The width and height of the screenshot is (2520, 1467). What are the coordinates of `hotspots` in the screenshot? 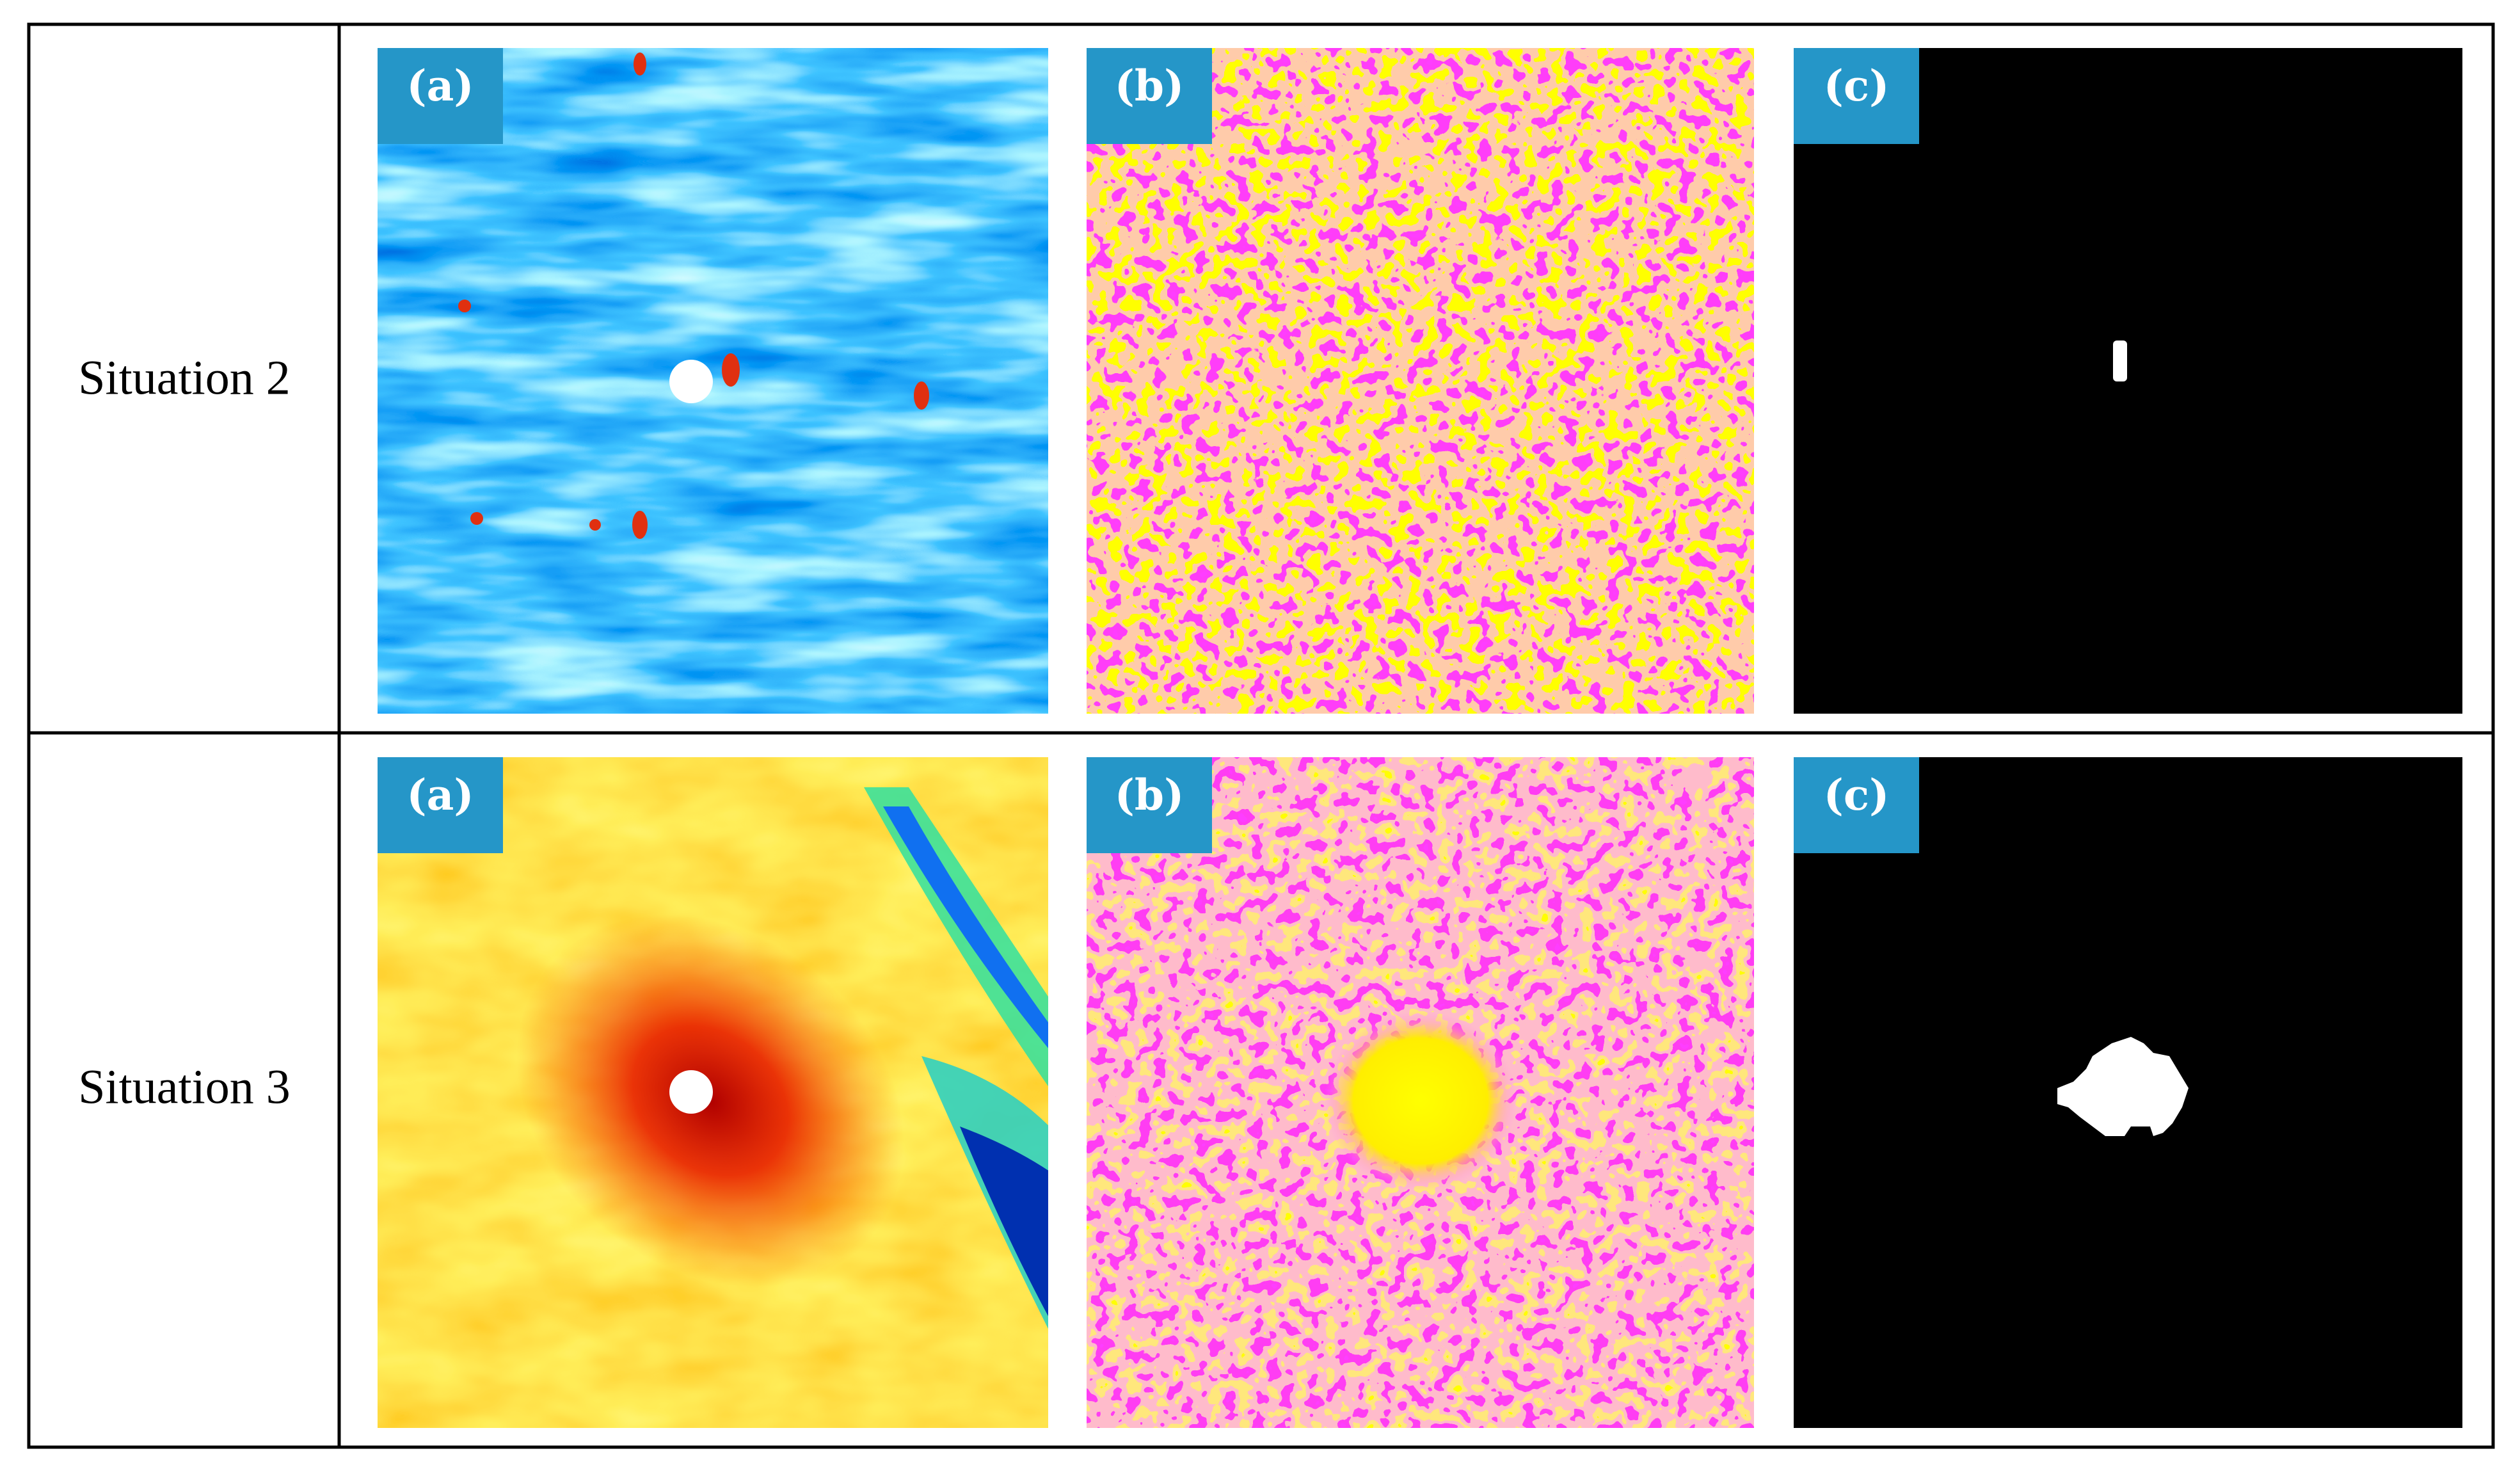 It's located at (693, 295).